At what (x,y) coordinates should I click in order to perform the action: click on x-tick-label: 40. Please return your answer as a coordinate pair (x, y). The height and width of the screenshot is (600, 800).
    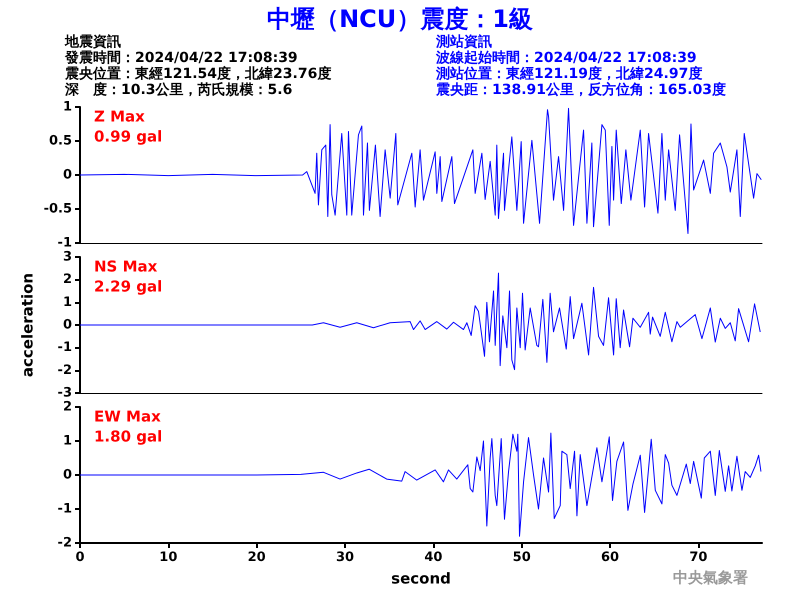
    Looking at the image, I should click on (433, 557).